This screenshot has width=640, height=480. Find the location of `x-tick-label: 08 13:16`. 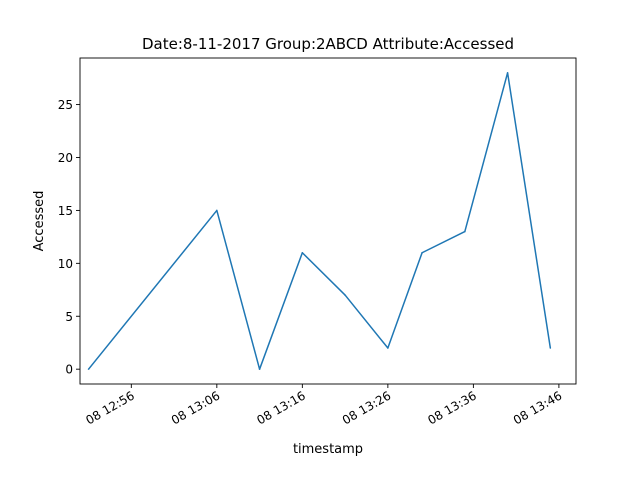

x-tick-label: 08 13:16 is located at coordinates (280, 407).